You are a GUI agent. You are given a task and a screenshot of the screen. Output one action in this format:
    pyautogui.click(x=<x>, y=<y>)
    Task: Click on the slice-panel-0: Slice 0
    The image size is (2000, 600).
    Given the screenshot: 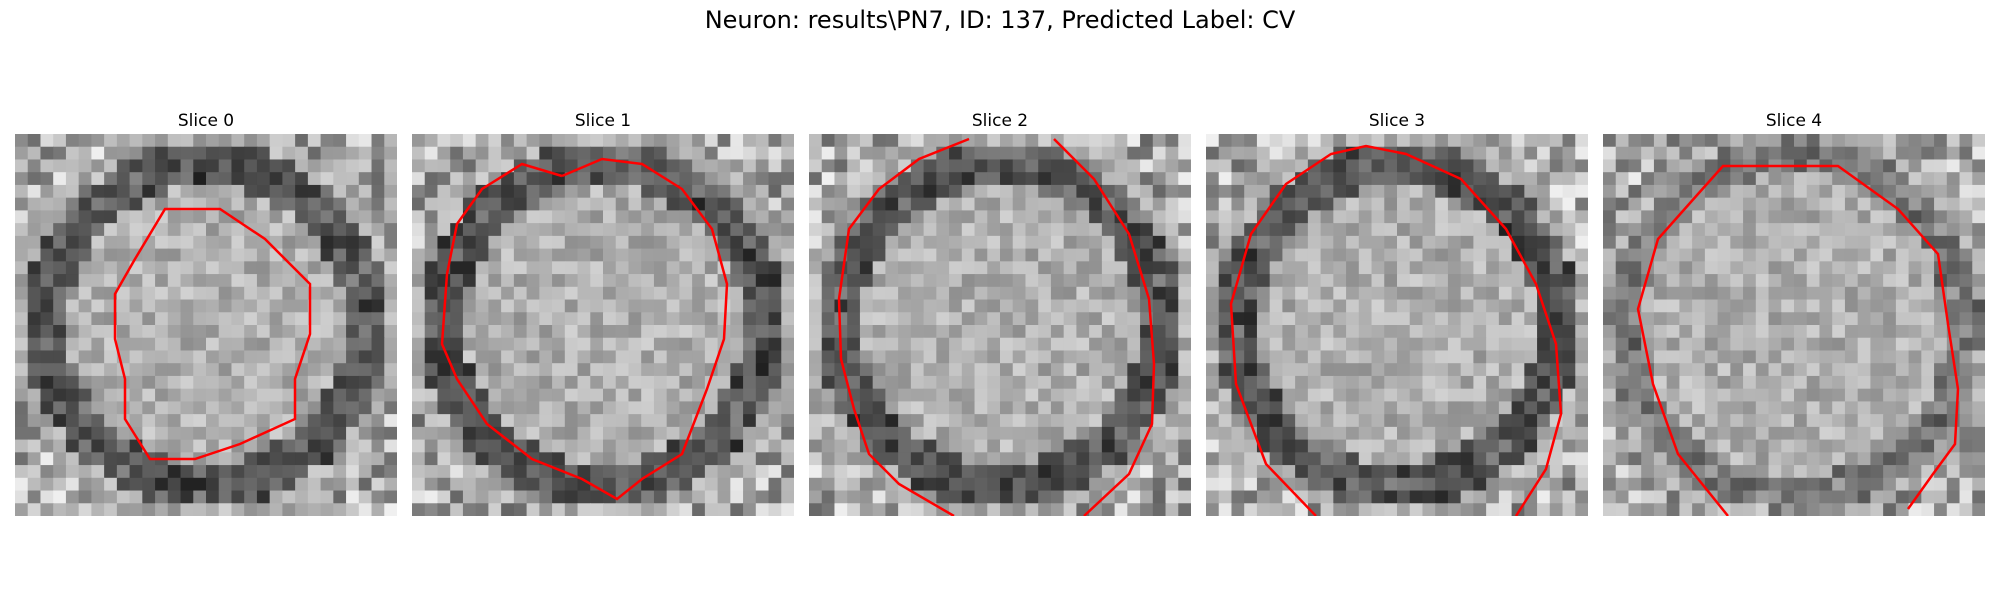 What is the action you would take?
    pyautogui.click(x=206, y=313)
    